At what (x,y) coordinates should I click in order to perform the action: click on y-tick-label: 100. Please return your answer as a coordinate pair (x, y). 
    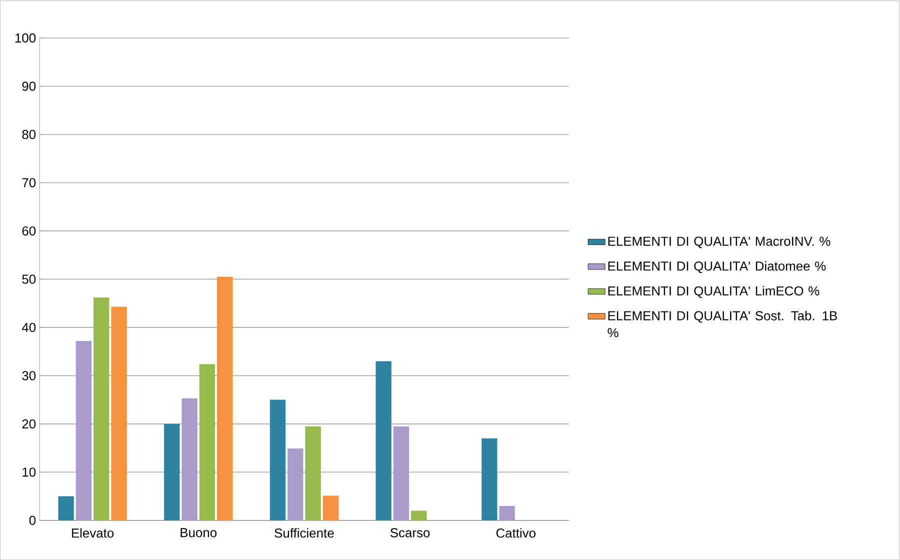
    Looking at the image, I should click on (25, 38).